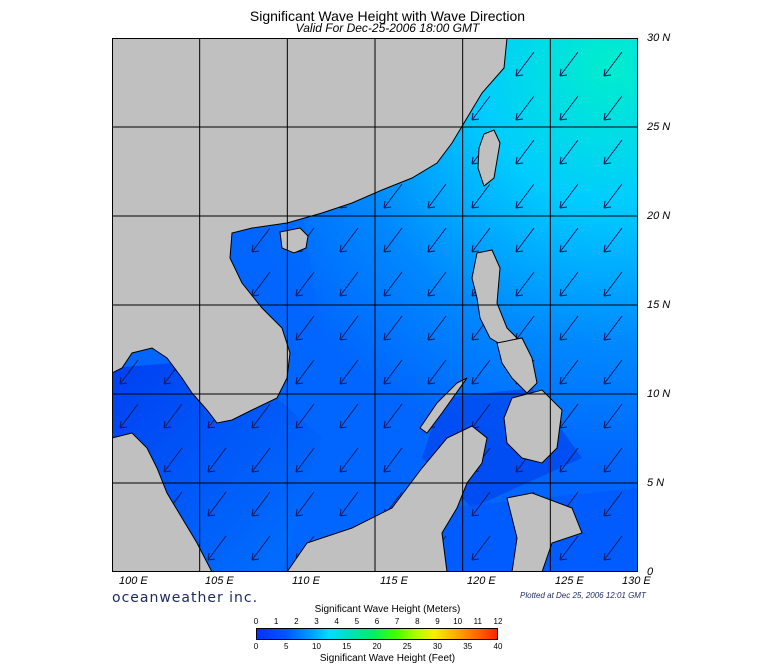 The image size is (775, 665). I want to click on legend-meters-tick: 11, so click(477, 621).